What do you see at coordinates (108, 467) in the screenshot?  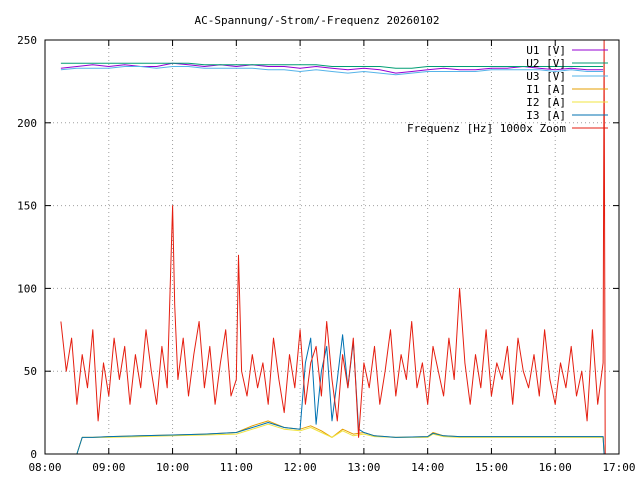 I see `x-tick-label: 09:00` at bounding box center [108, 467].